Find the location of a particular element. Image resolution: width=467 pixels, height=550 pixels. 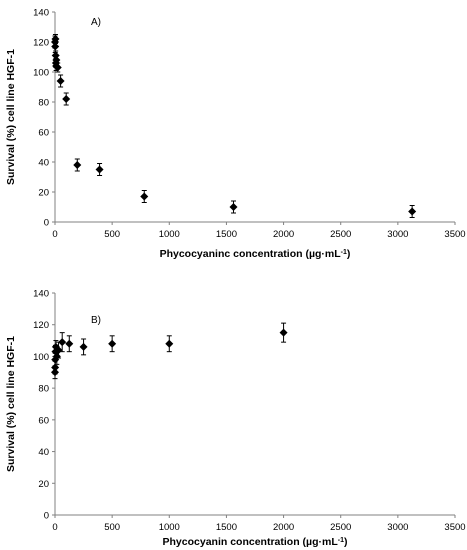

x-axis-label: Phycocyanin concentration (µg·mL-1) is located at coordinates (255, 542).